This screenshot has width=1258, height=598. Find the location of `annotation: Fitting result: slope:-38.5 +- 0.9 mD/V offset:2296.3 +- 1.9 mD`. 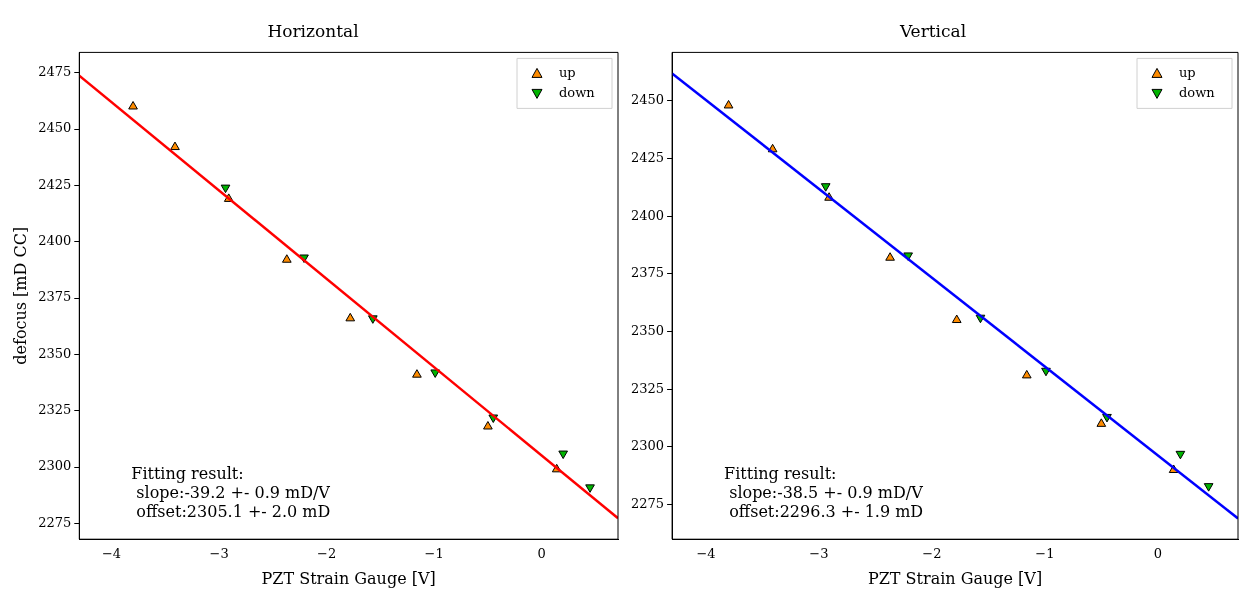

annotation: Fitting result: slope:-38.5 +- 0.9 mD/V offset:2296.3 +- 1.9 mD is located at coordinates (824, 493).